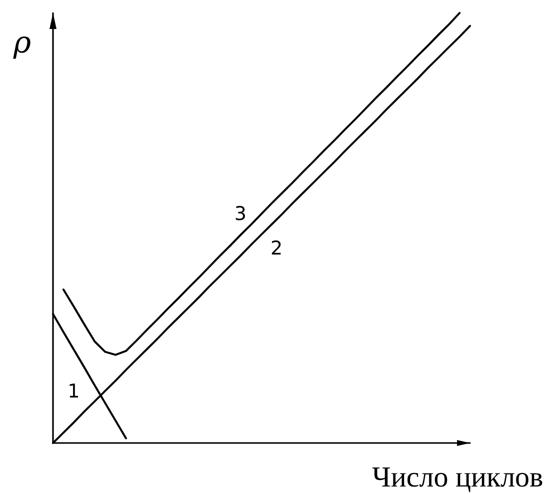  Describe the element at coordinates (276, 248) in the screenshot. I see `series-label: 2` at that location.